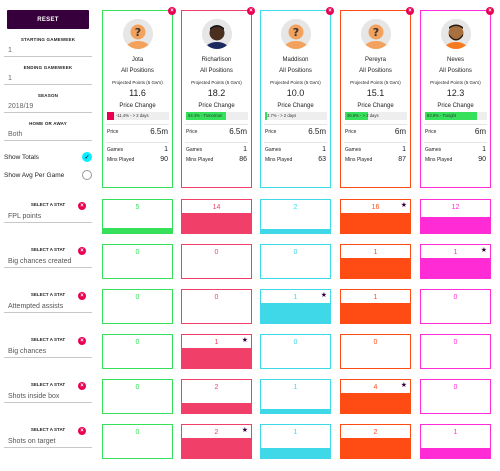 The image size is (500, 471). What do you see at coordinates (216, 207) in the screenshot?
I see `stat-value: 14` at bounding box center [216, 207].